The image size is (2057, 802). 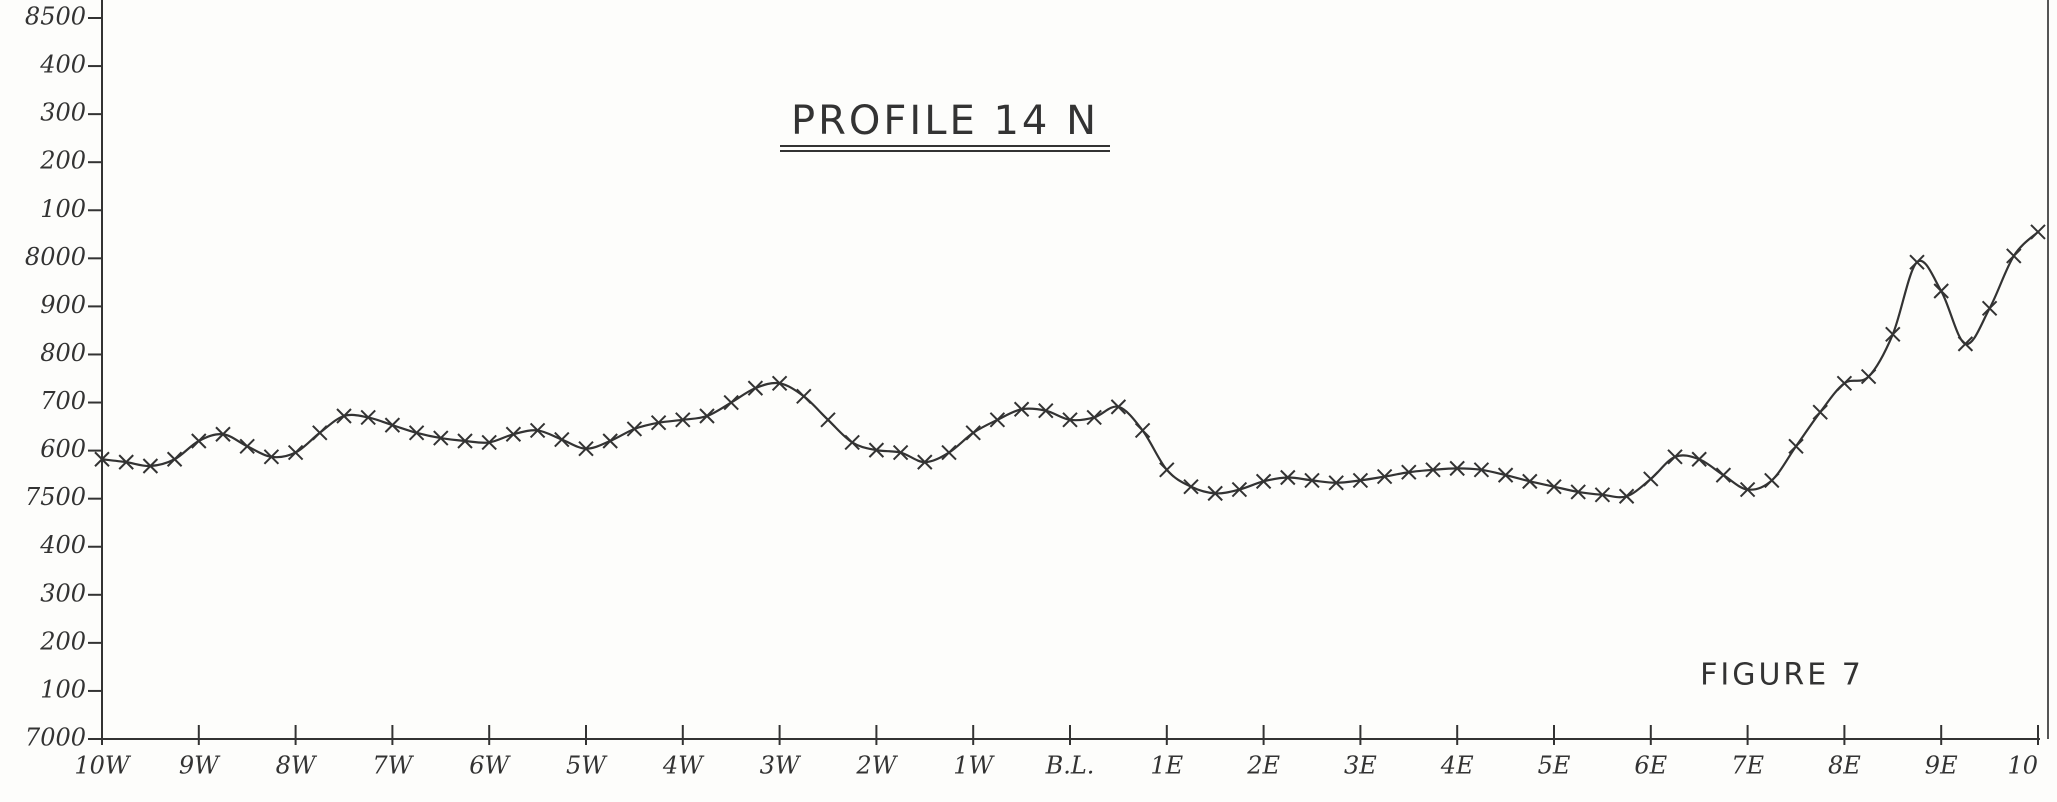 What do you see at coordinates (2022, 766) in the screenshot?
I see `x-tick-label: 10` at bounding box center [2022, 766].